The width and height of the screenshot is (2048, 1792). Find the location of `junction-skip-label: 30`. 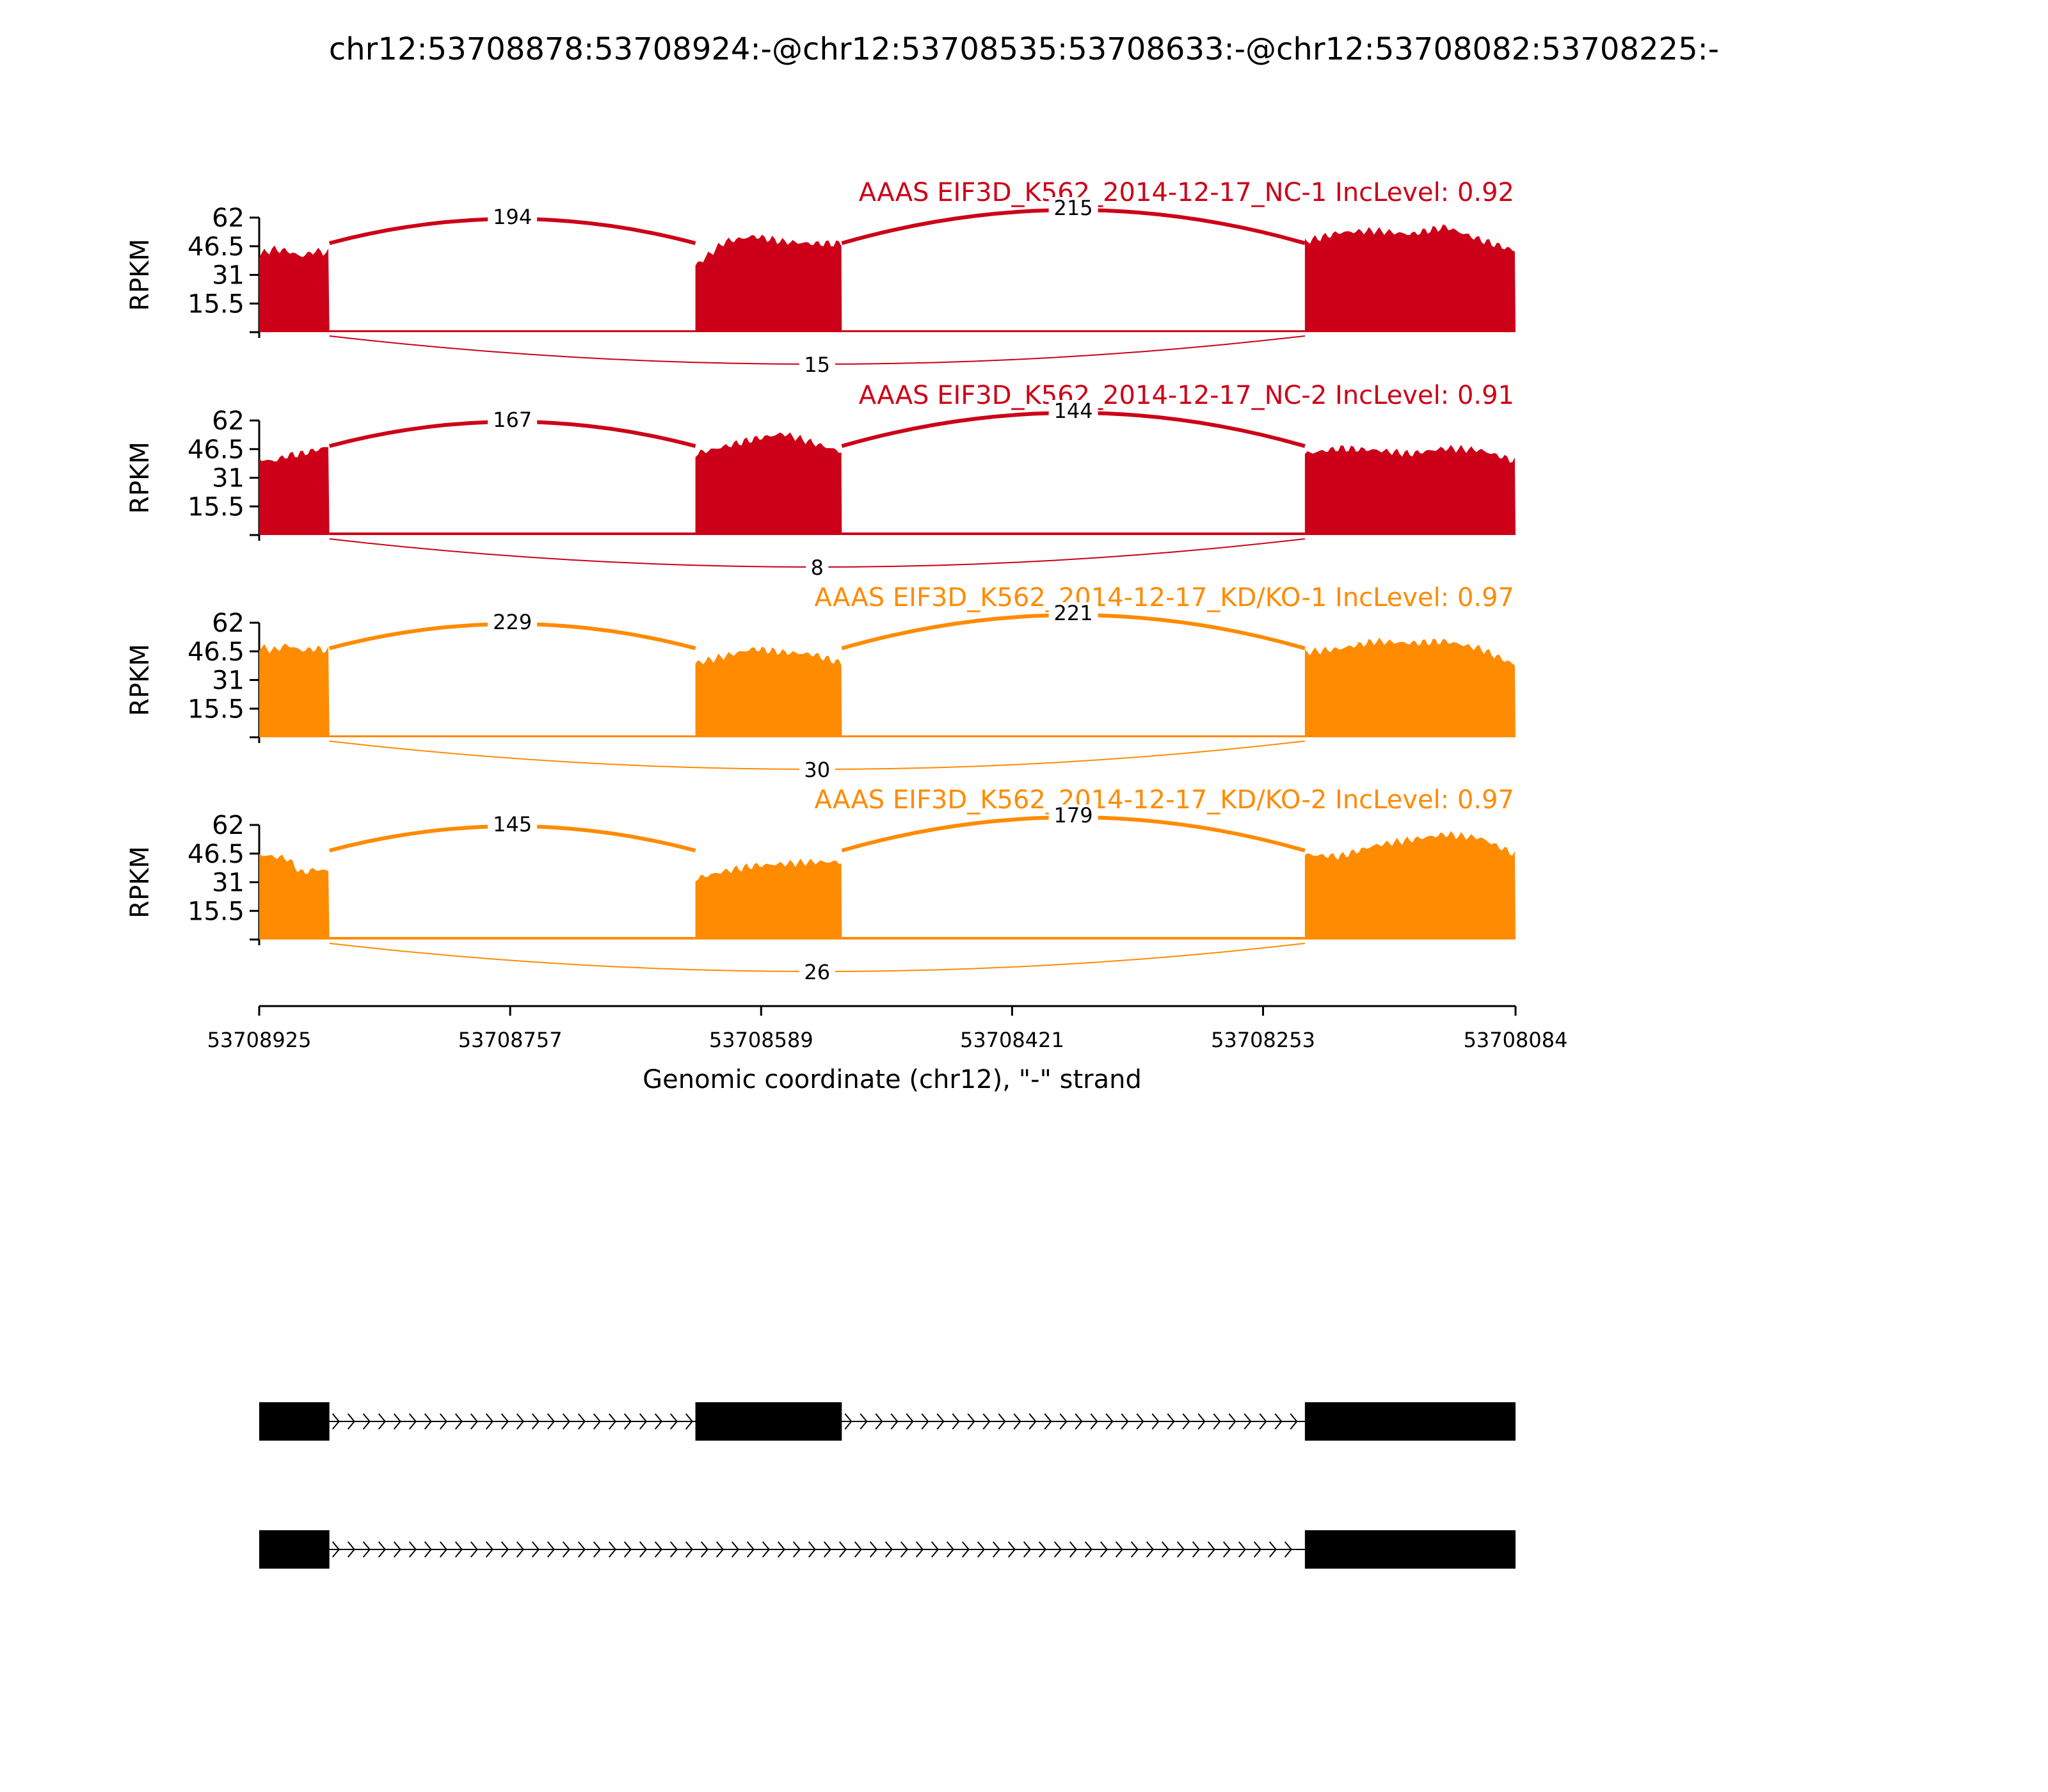

junction-skip-label: 30 is located at coordinates (817, 770).